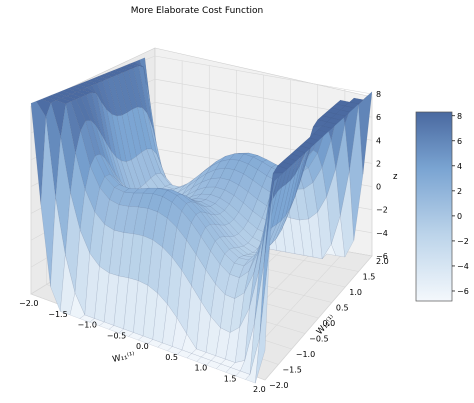 The image size is (474, 403). Describe the element at coordinates (355, 292) in the screenshot. I see `y-tick-label: 1.0` at that location.